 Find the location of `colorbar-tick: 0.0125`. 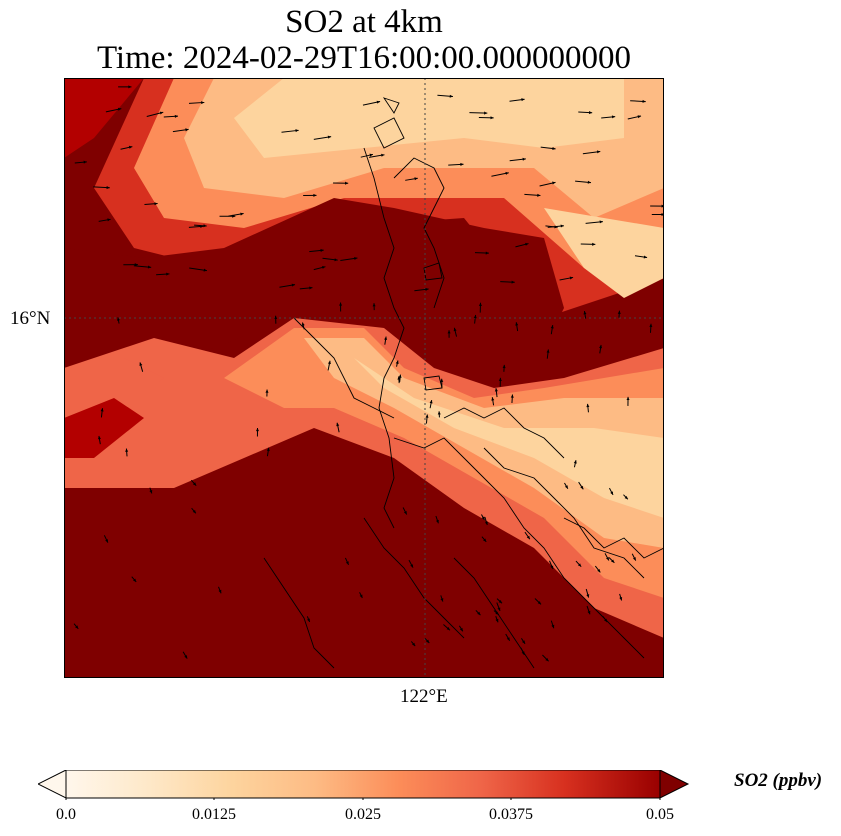

colorbar-tick: 0.0125 is located at coordinates (214, 814).